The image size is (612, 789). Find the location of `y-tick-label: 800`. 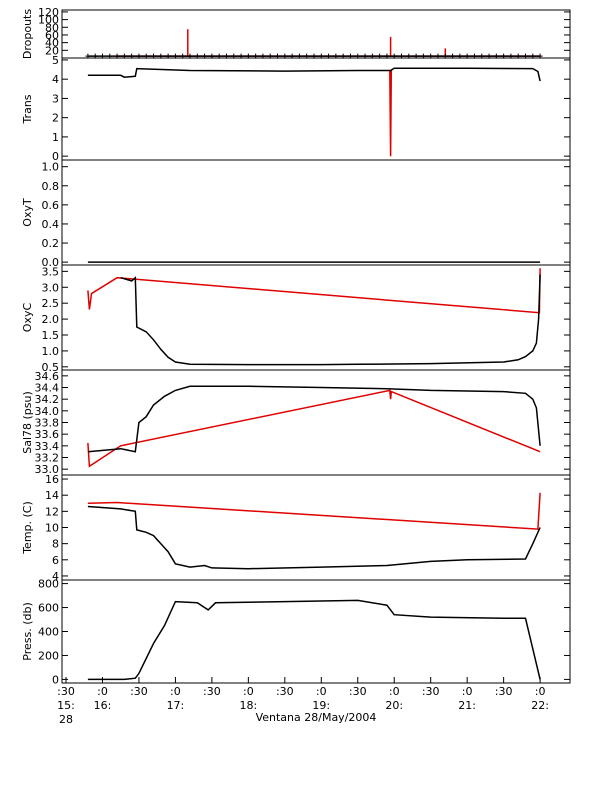

y-tick-label: 800 is located at coordinates (48, 584).